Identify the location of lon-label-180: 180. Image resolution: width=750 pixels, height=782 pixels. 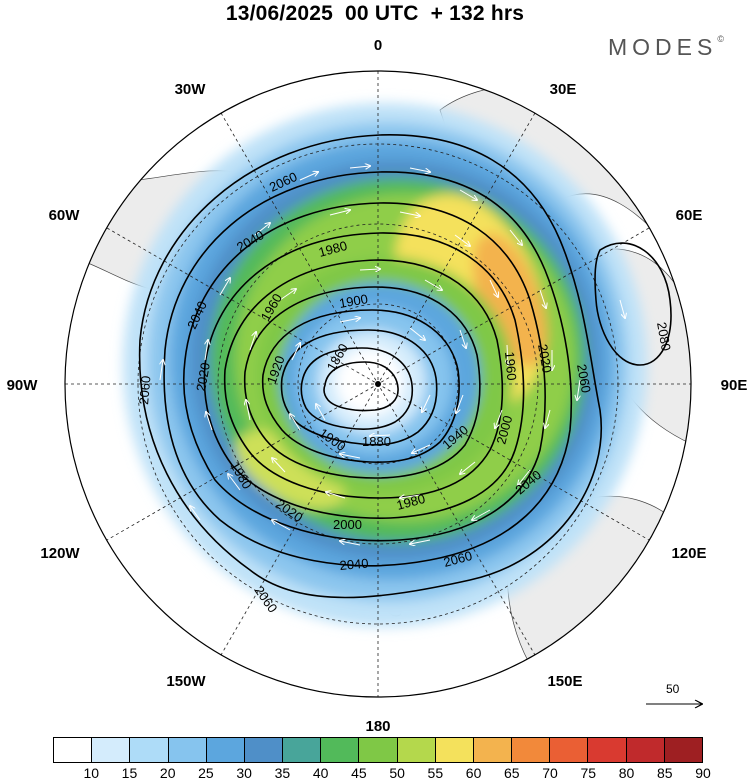
(377, 726).